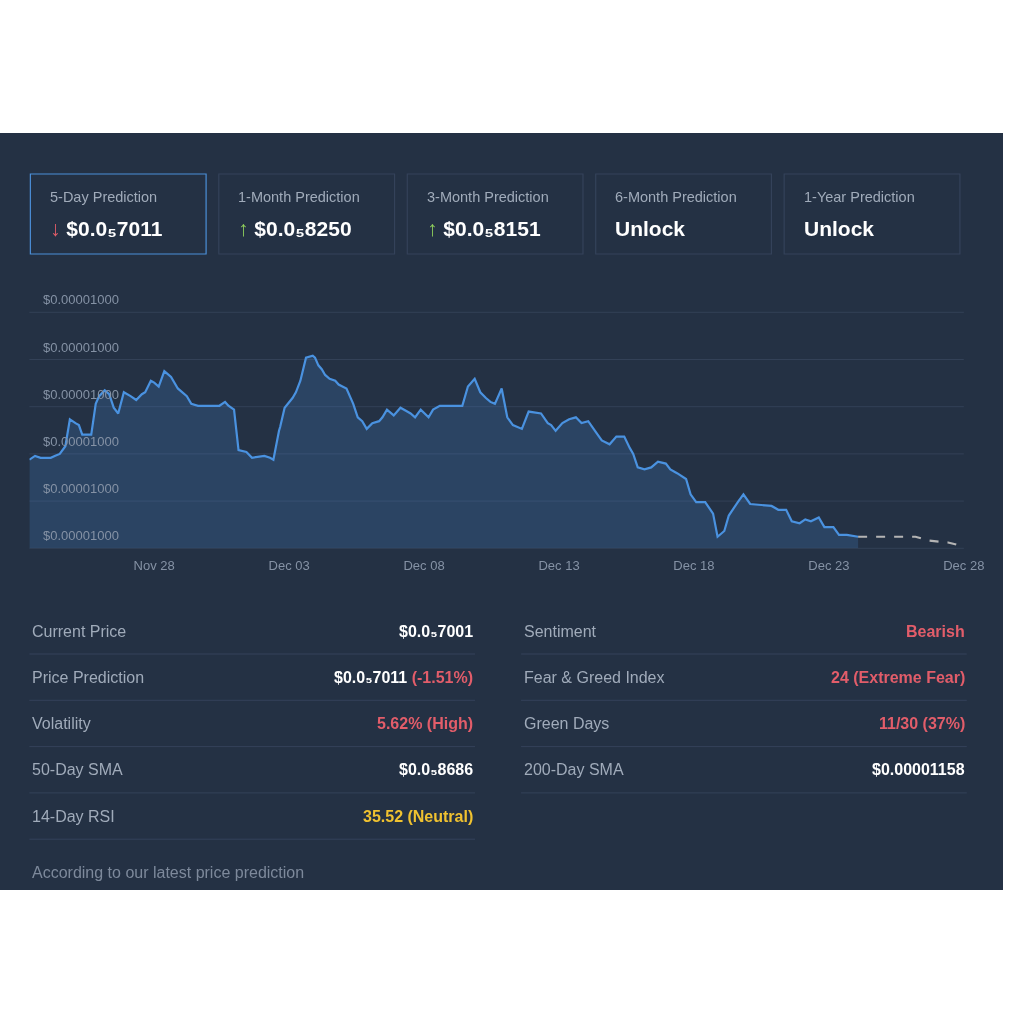 Image resolution: width=1024 pixels, height=1024 pixels. Describe the element at coordinates (918, 769) in the screenshot. I see `text: $0.00001158` at that location.